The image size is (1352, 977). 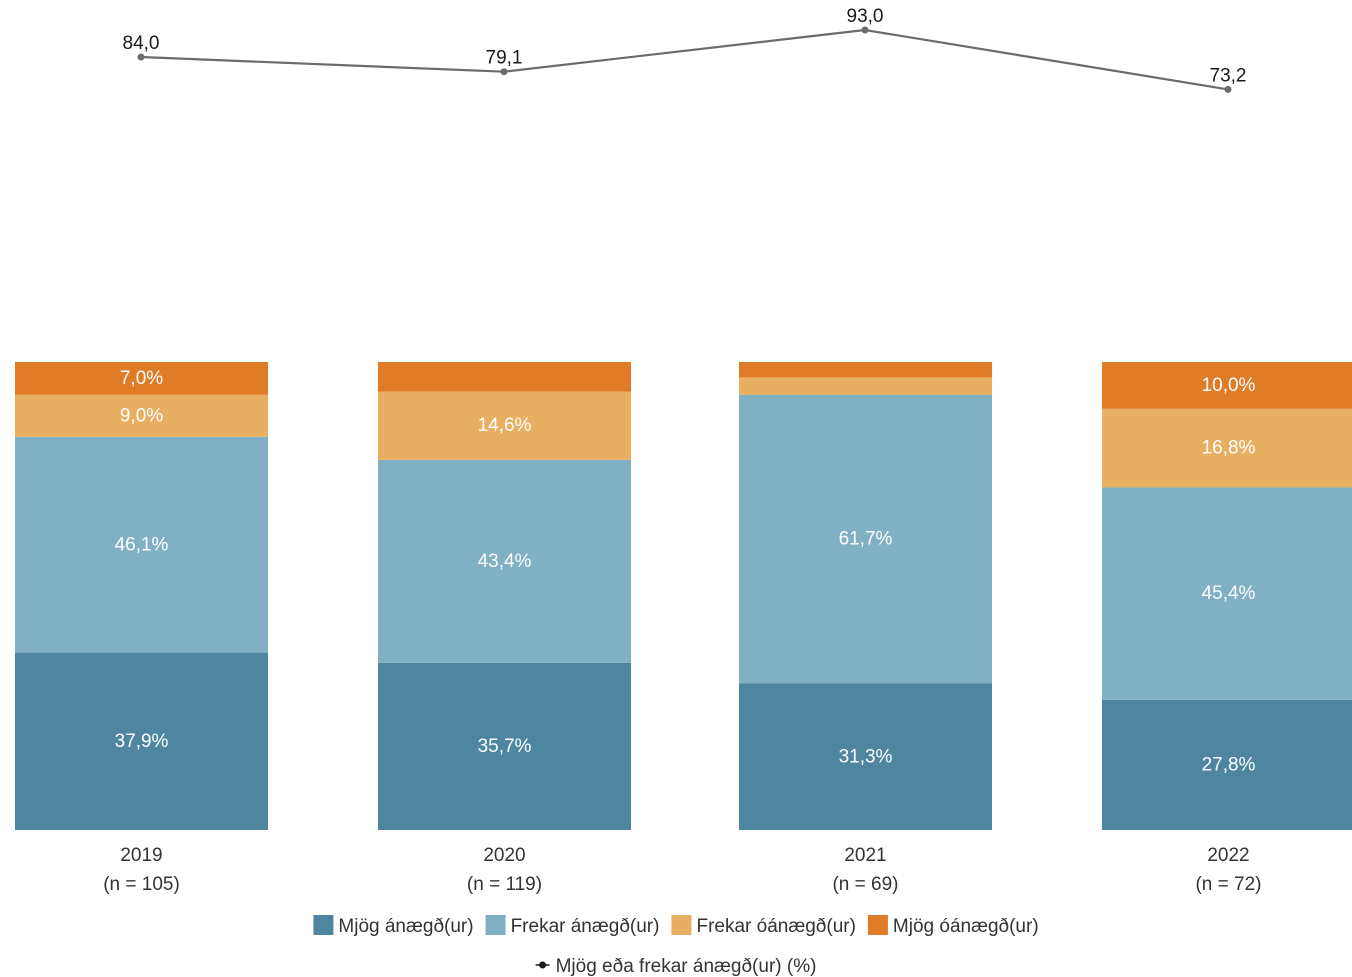 I want to click on bar-group-2021: 31,3% 61,7%, so click(x=865, y=596).